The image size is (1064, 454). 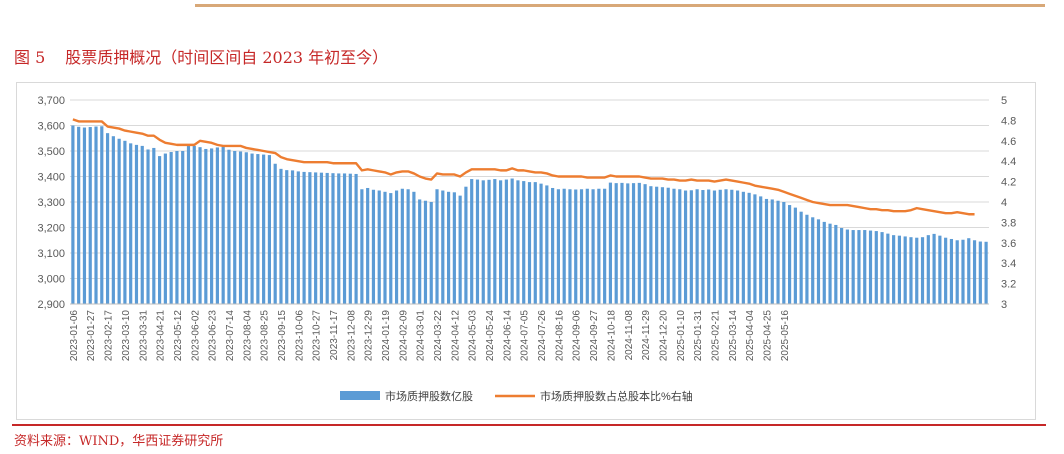 I want to click on x-tick-label: 2024-12-20, so click(x=663, y=336).